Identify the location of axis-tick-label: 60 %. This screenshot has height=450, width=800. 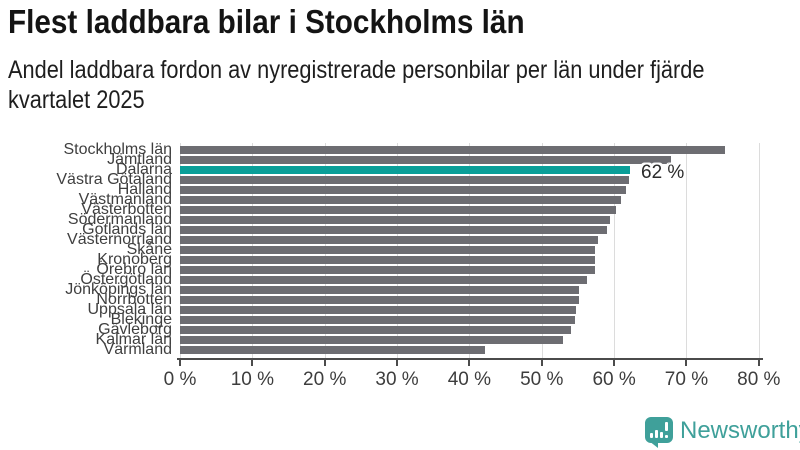
(614, 379).